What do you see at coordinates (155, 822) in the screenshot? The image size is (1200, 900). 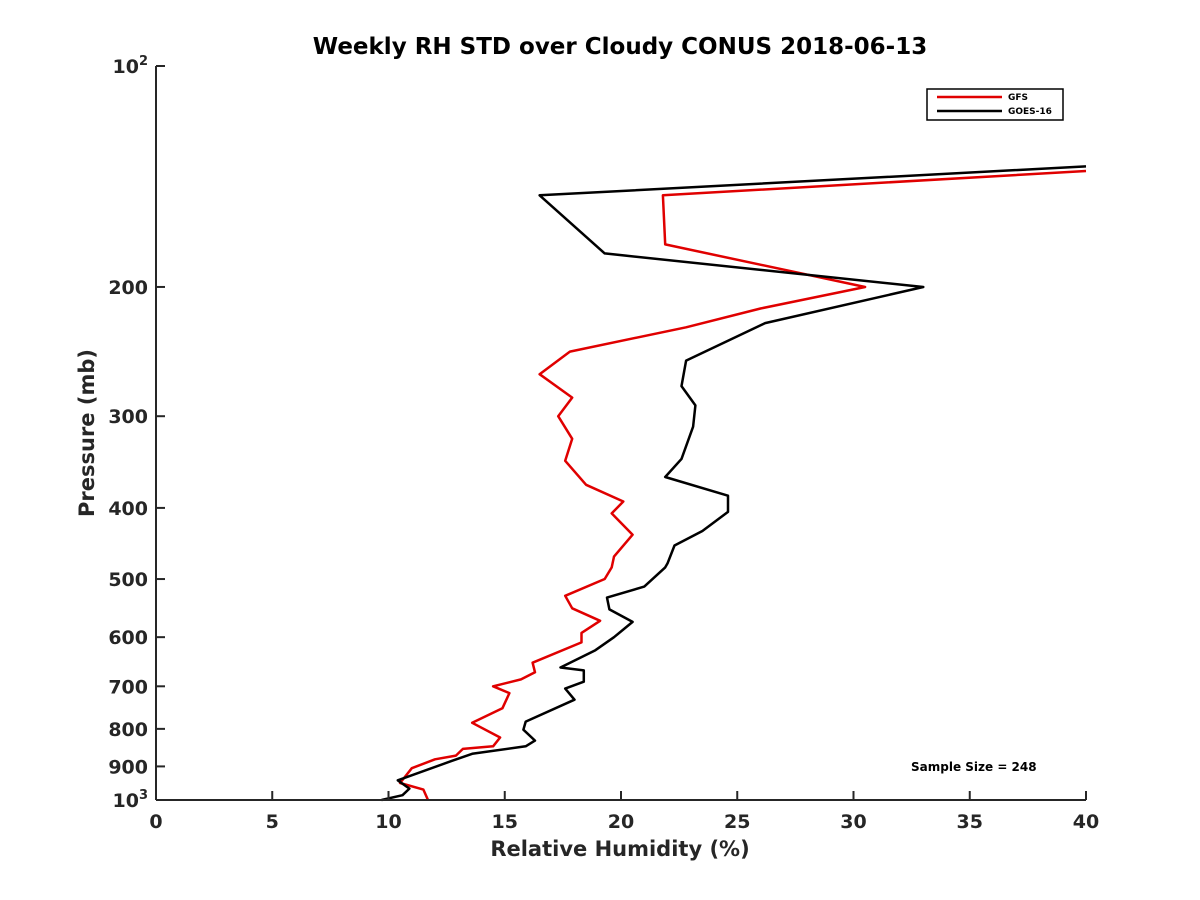 I see `x-tick-label: 0` at bounding box center [155, 822].